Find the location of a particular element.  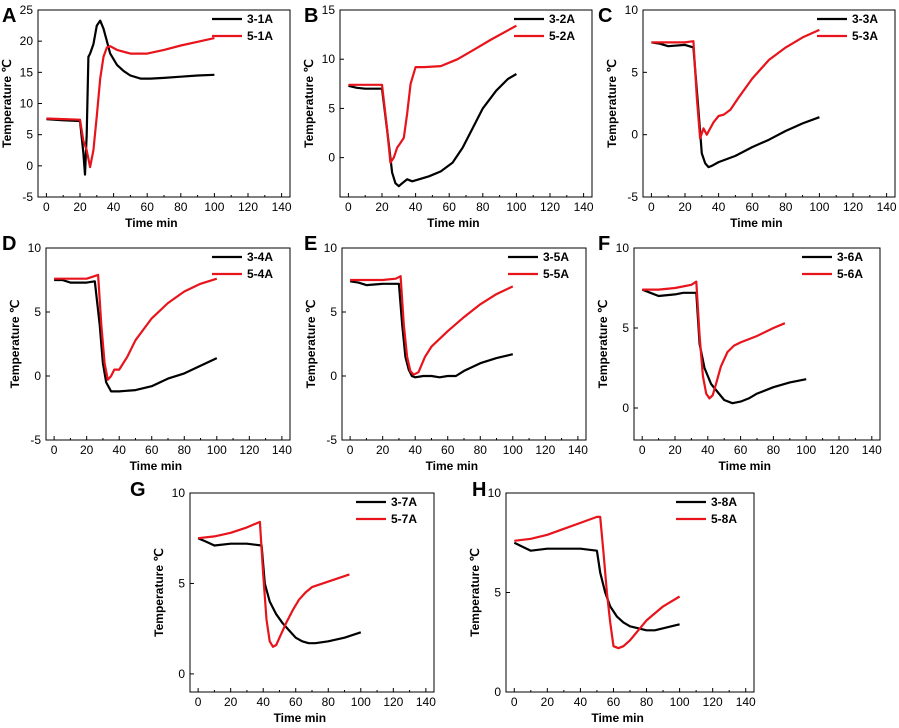

y-tick-label: 20 is located at coordinates (27, 41).